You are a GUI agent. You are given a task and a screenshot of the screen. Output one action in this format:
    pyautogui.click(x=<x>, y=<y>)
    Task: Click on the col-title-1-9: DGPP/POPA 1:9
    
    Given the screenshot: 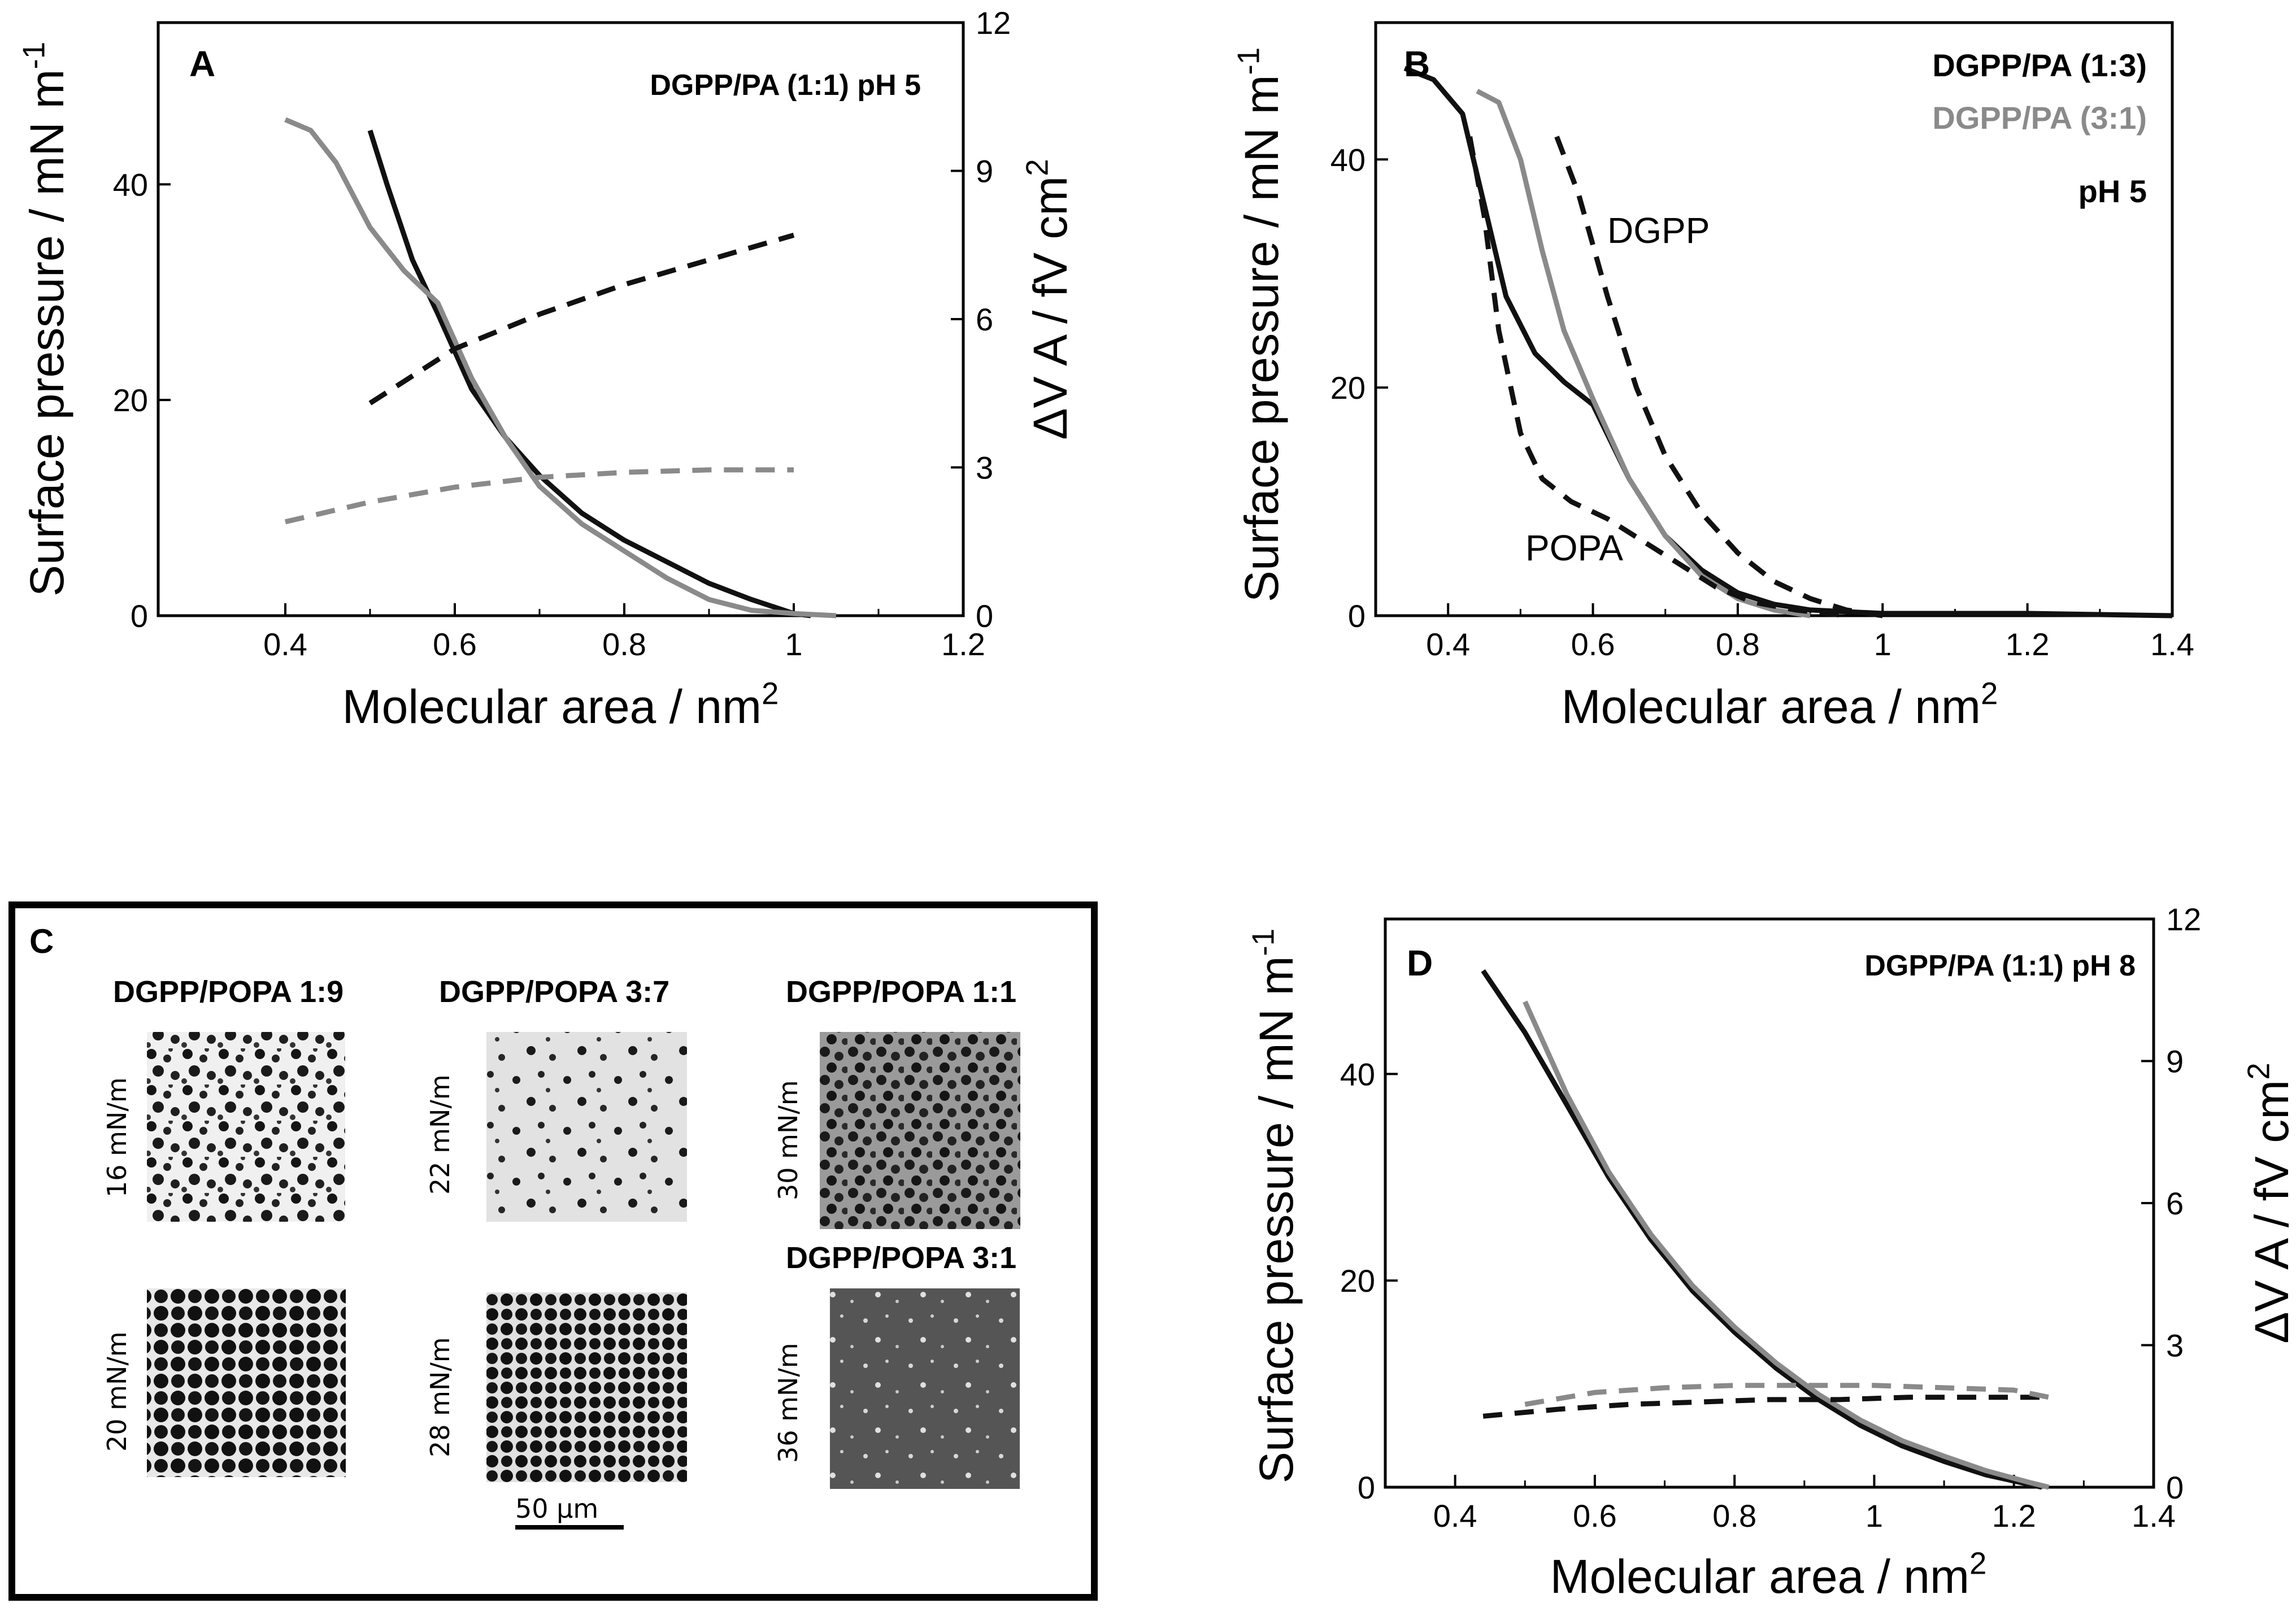 What is the action you would take?
    pyautogui.click(x=228, y=992)
    